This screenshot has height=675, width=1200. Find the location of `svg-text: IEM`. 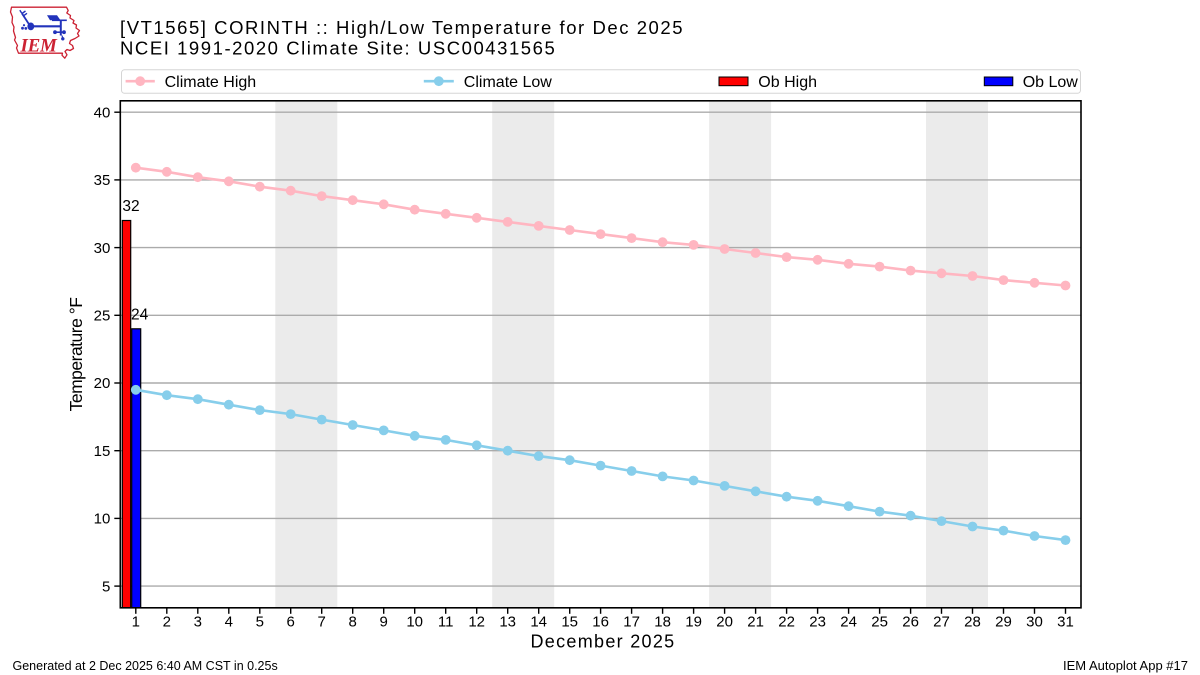

svg-text: IEM is located at coordinates (39, 46).